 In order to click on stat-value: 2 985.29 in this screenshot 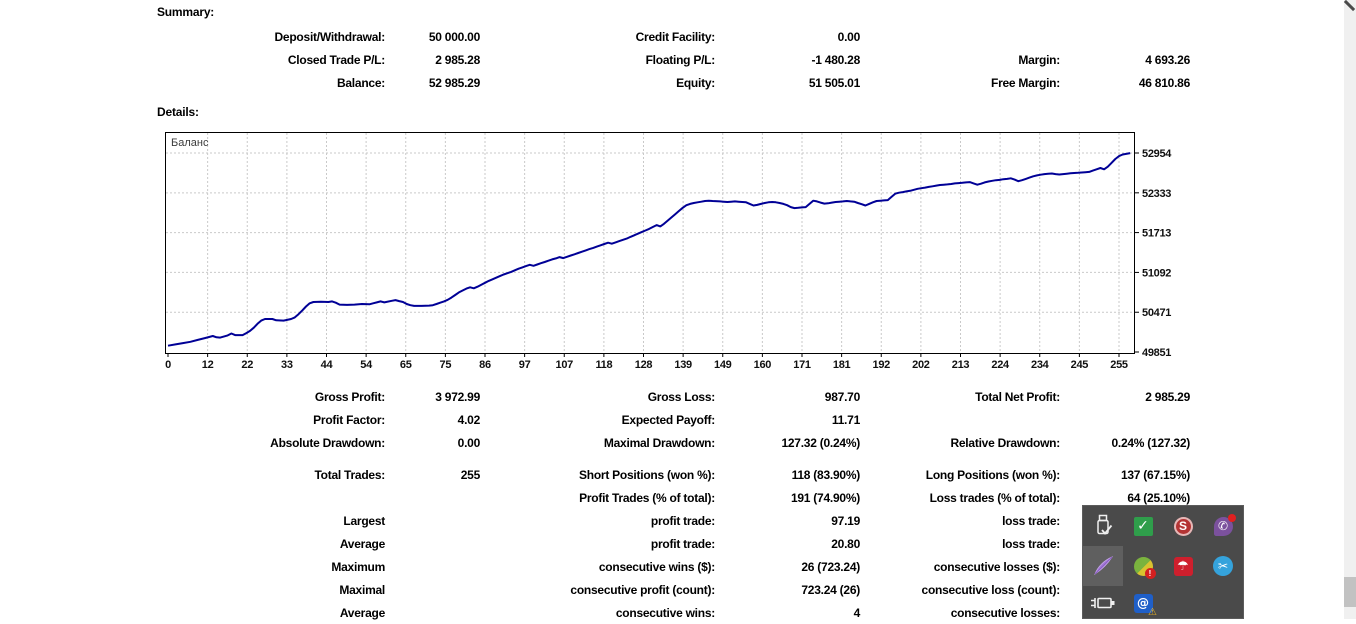, I will do `click(1167, 396)`.